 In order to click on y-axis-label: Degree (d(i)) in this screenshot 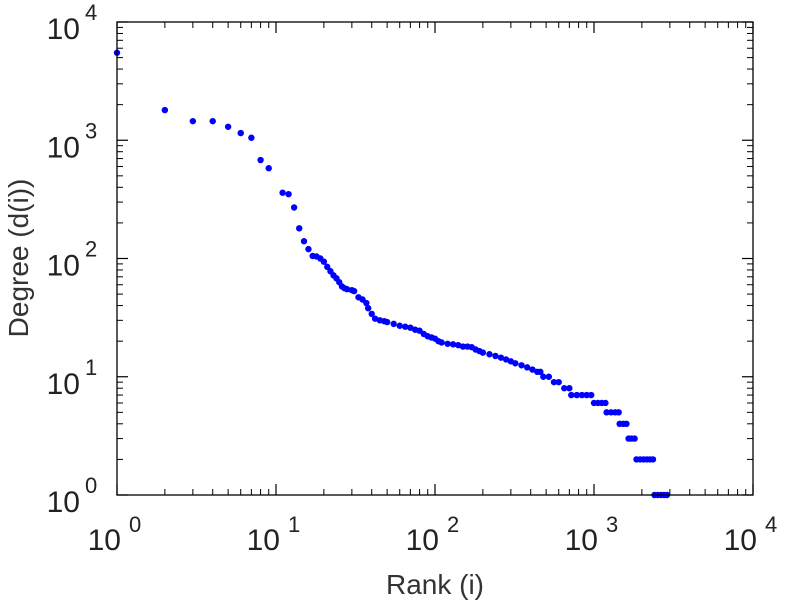, I will do `click(18, 258)`.